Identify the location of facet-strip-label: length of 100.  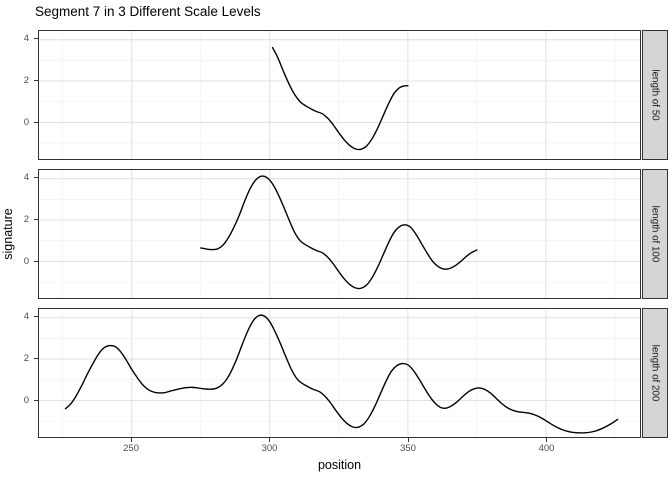
(655, 234).